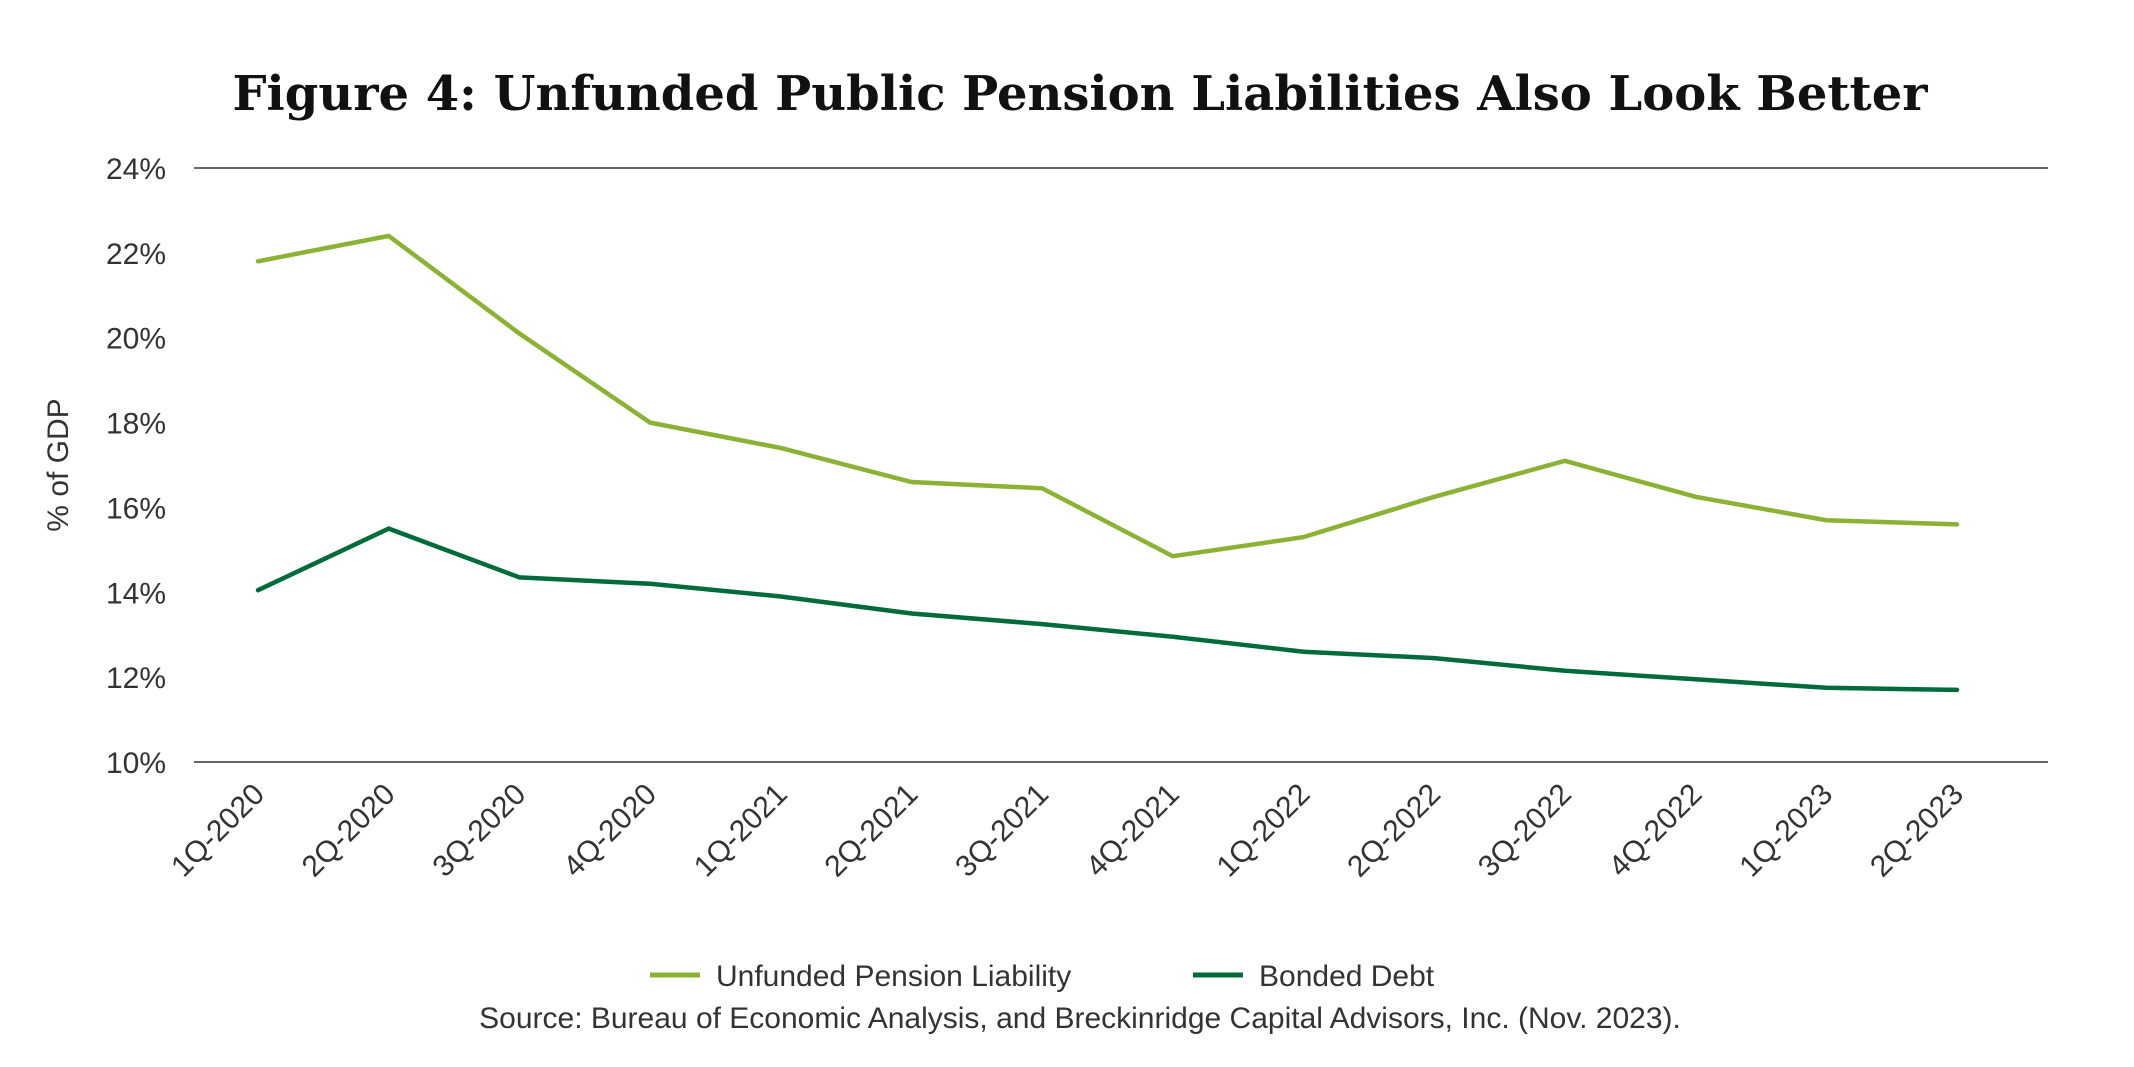  I want to click on x-tick-label: 2Q-2021, so click(872, 831).